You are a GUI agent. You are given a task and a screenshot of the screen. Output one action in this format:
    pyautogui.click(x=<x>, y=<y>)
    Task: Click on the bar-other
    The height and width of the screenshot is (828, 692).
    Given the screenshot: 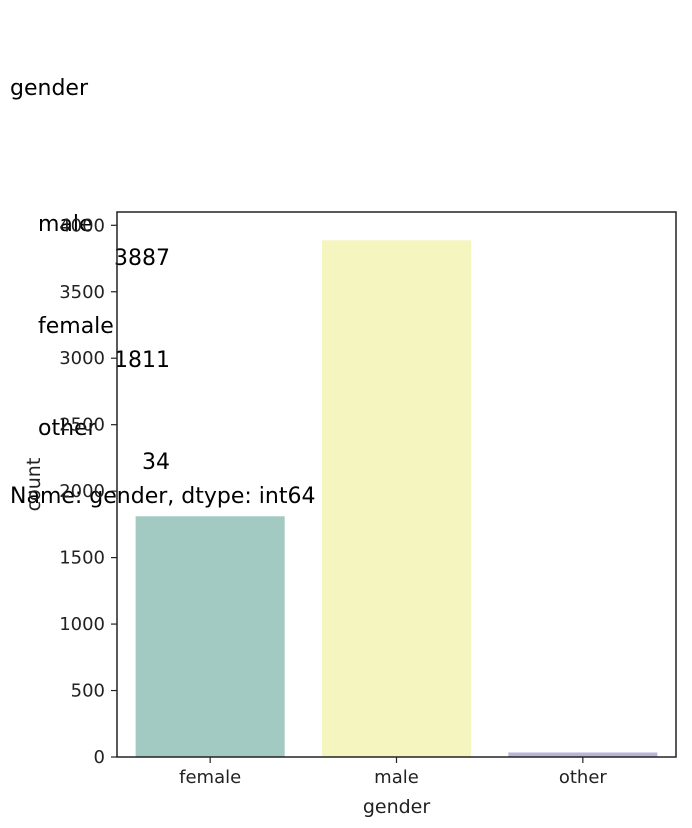 What is the action you would take?
    pyautogui.click(x=583, y=754)
    